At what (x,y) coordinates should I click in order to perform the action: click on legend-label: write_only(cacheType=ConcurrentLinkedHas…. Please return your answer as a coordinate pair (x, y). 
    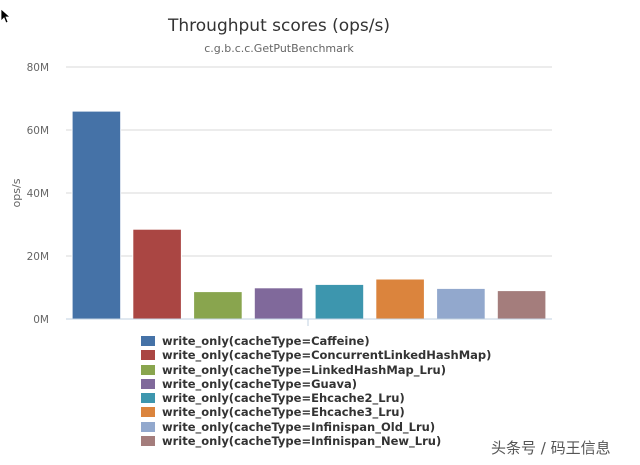
    Looking at the image, I should click on (327, 355).